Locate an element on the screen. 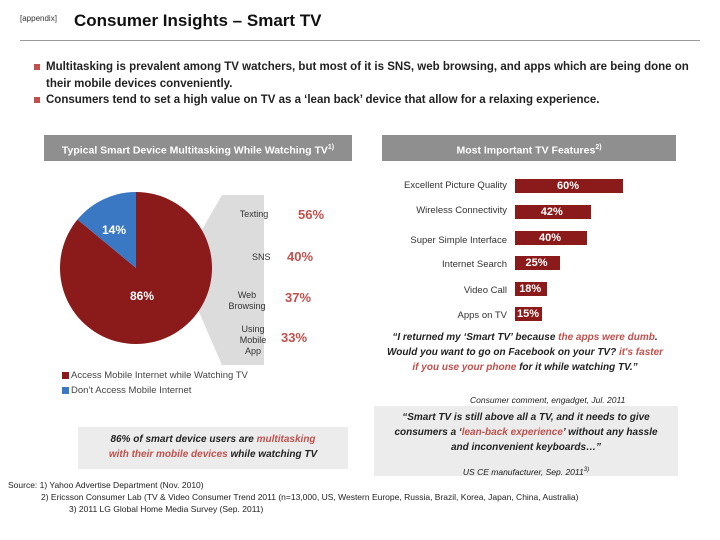 The image size is (720, 540). feature-label: Excellent Picture Quality is located at coordinates (455, 185).